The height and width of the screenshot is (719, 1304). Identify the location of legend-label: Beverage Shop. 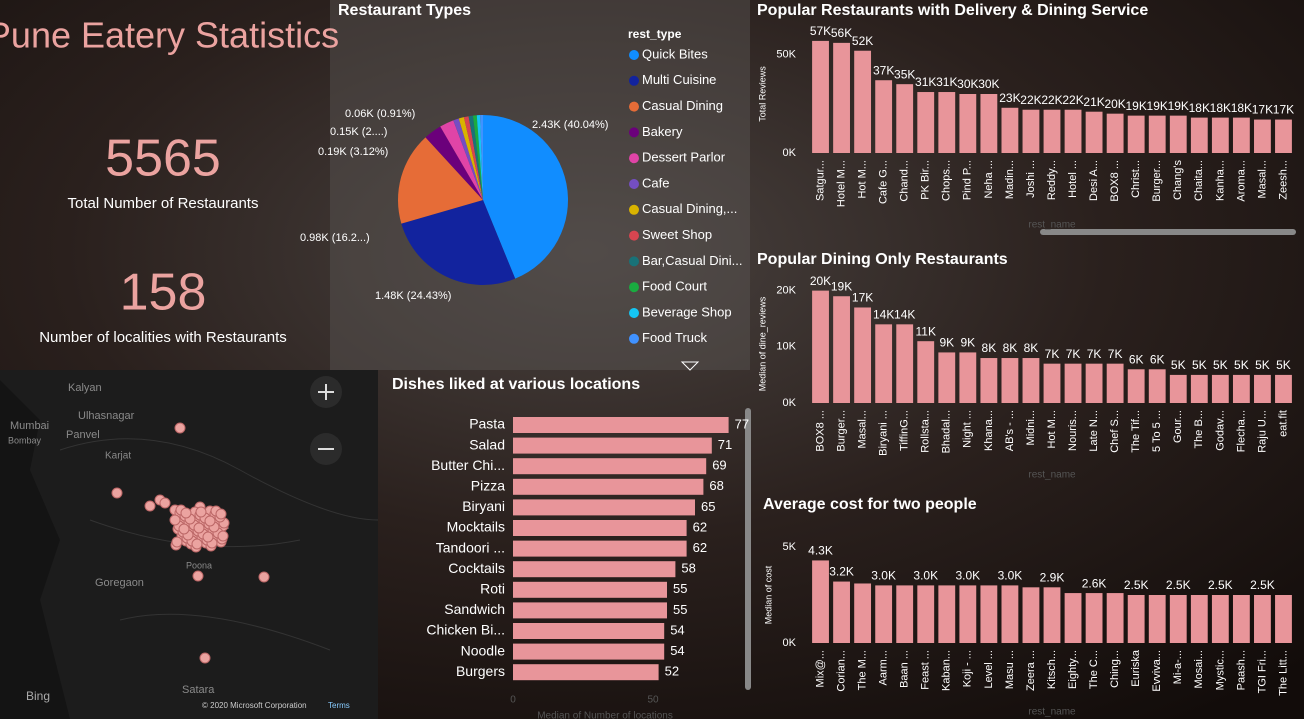
(687, 311).